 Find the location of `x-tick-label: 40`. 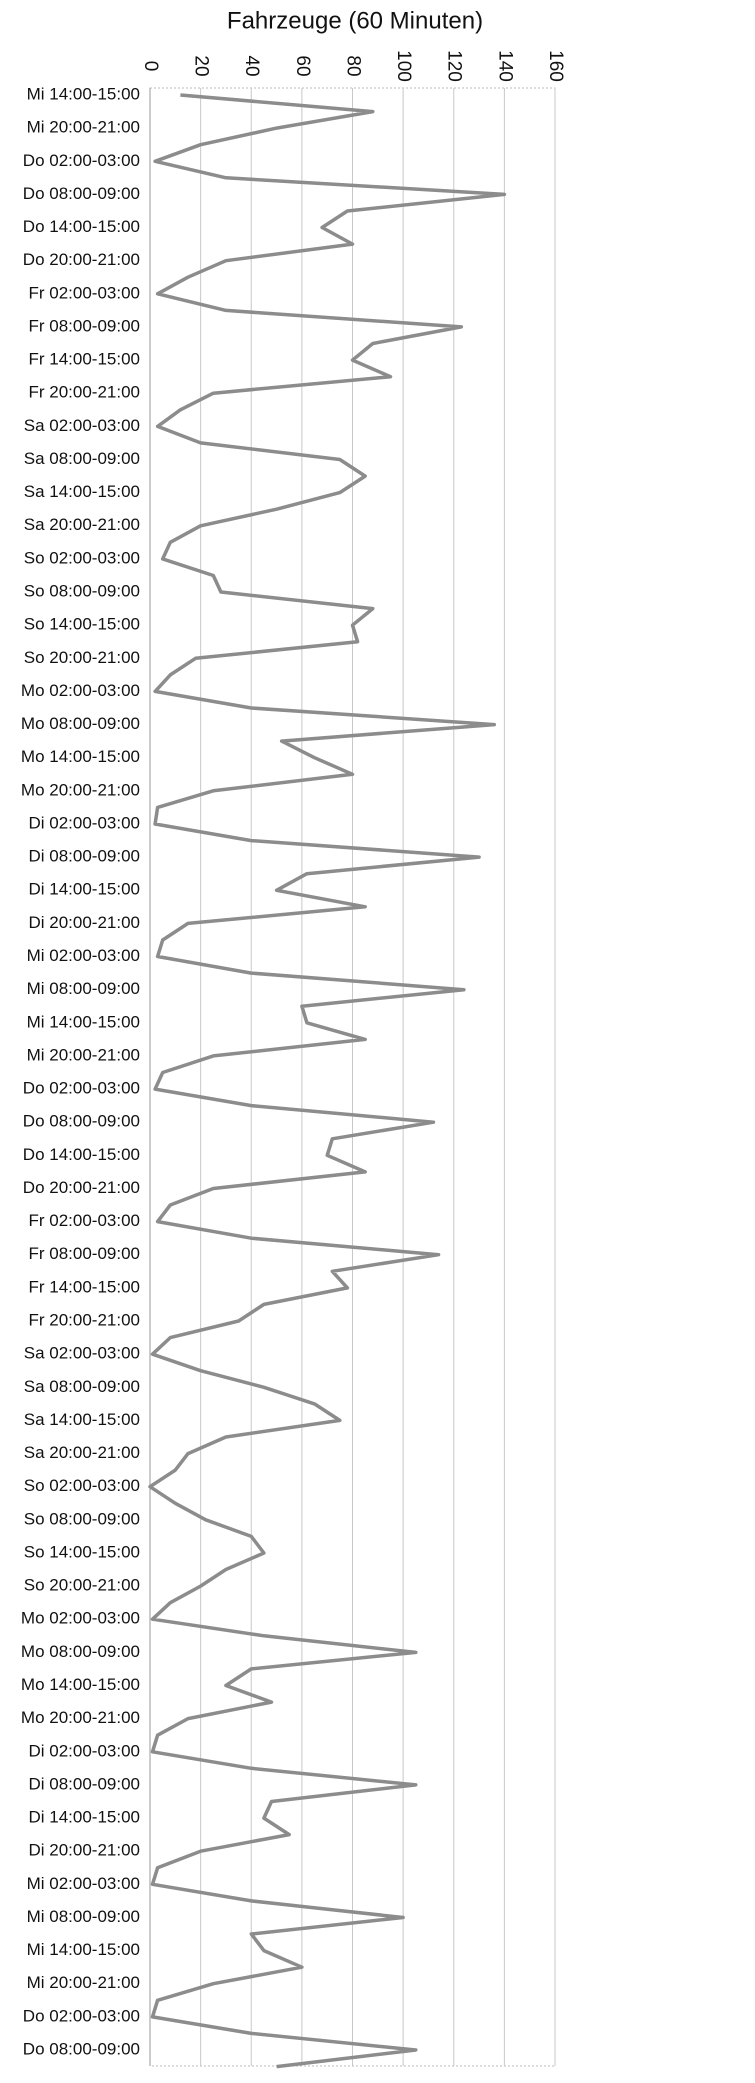

x-tick-label: 40 is located at coordinates (251, 65).